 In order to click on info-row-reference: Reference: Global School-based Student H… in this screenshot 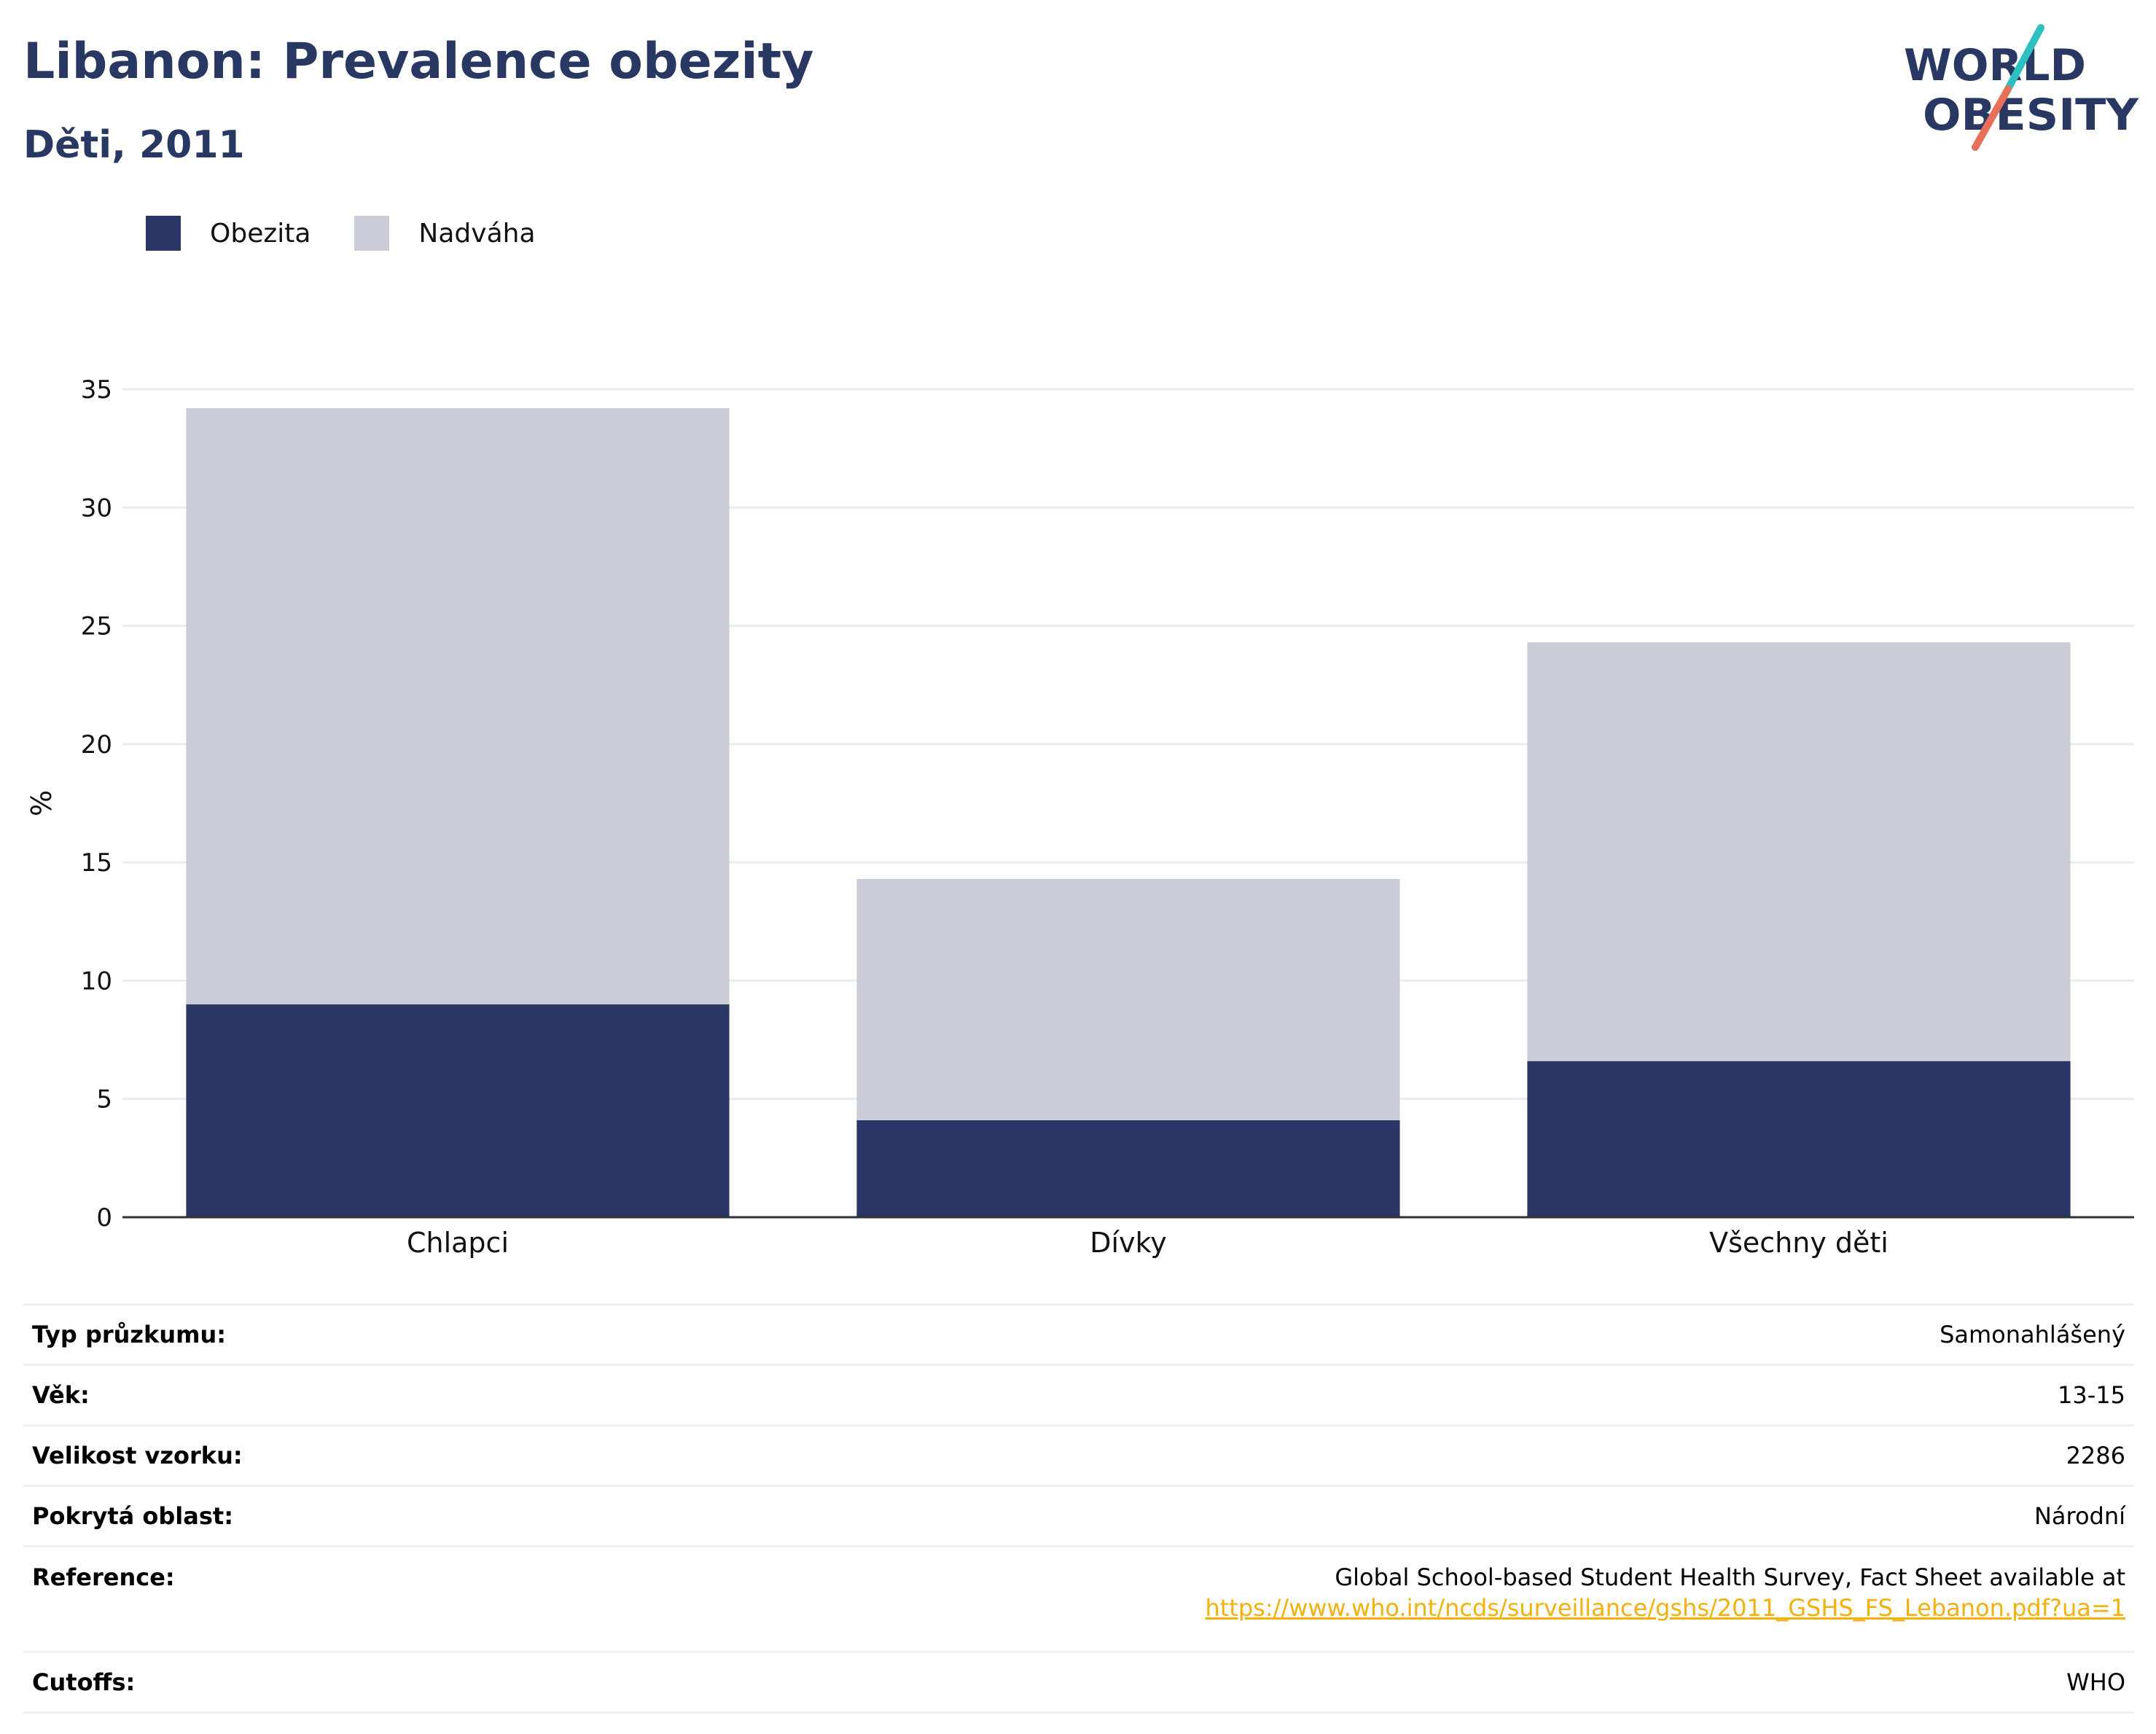, I will do `click(1079, 1599)`.